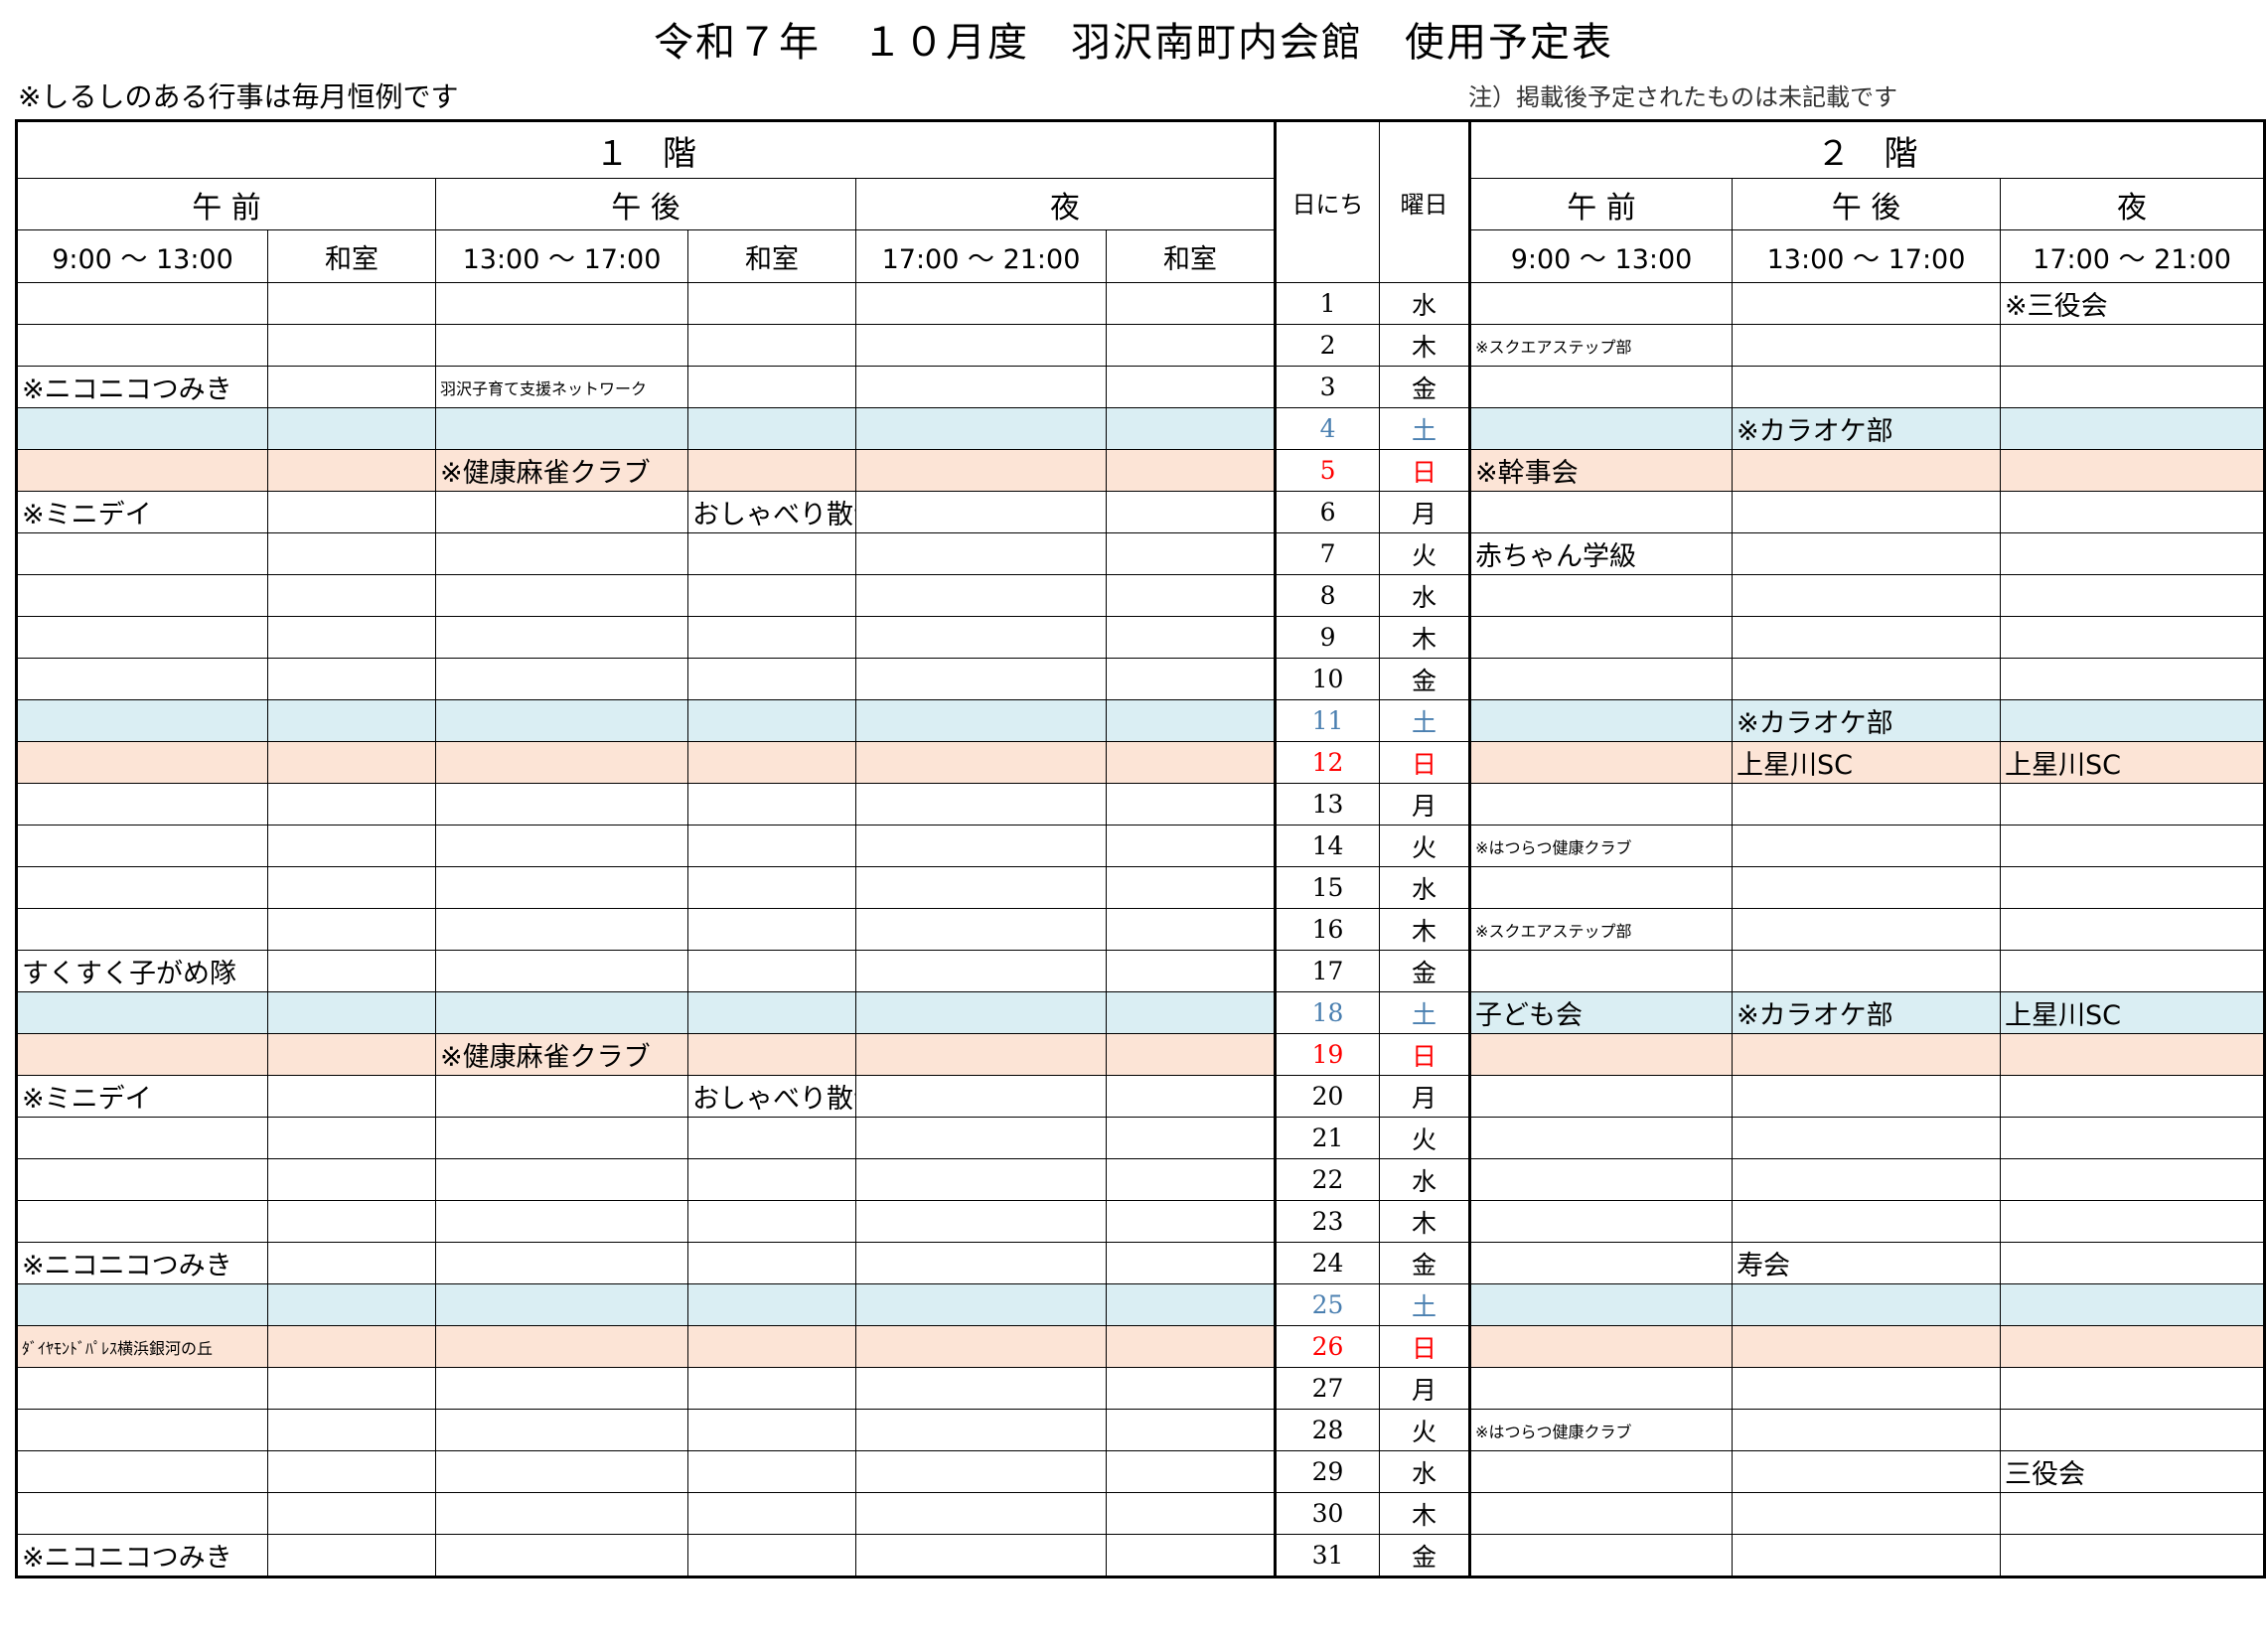 The width and height of the screenshot is (2267, 1652). Describe the element at coordinates (1867, 149) in the screenshot. I see `floor-header: ２ 階` at that location.